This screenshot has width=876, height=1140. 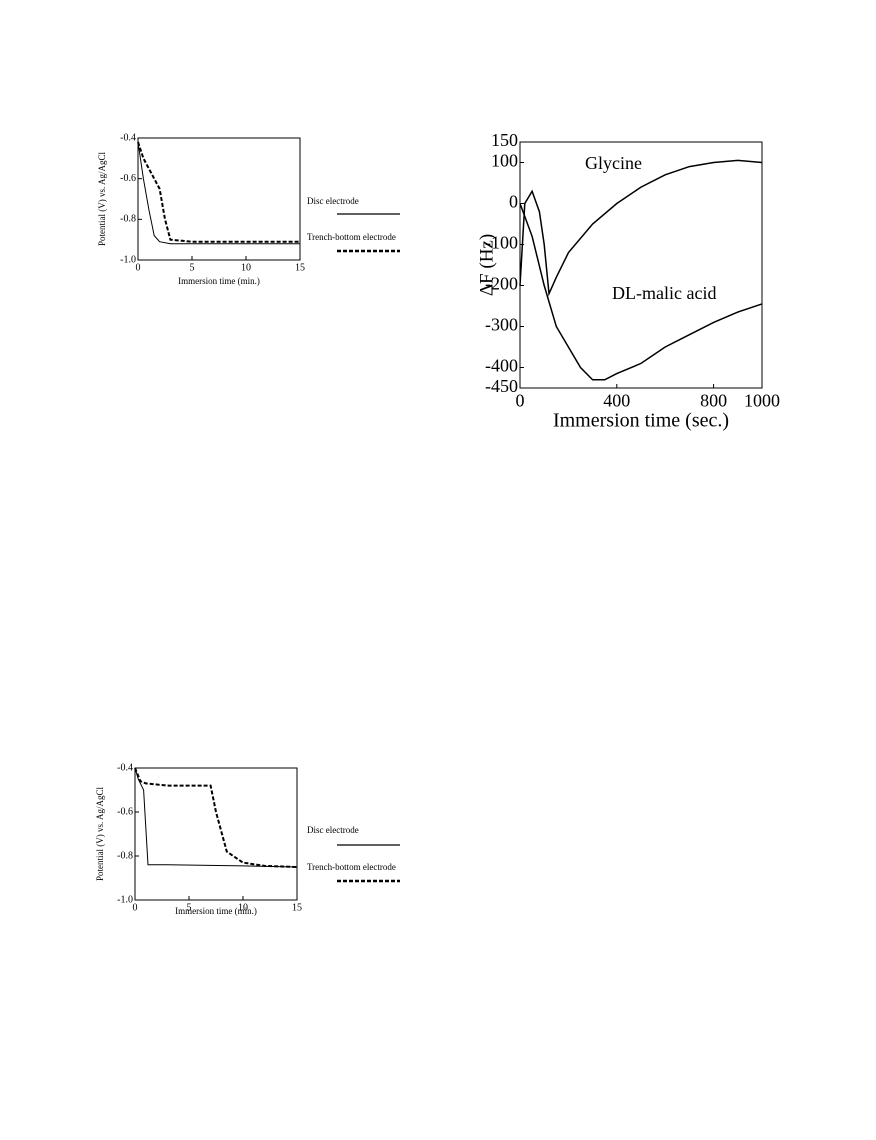 I want to click on series-annotation: DL-malic acid, so click(x=664, y=293).